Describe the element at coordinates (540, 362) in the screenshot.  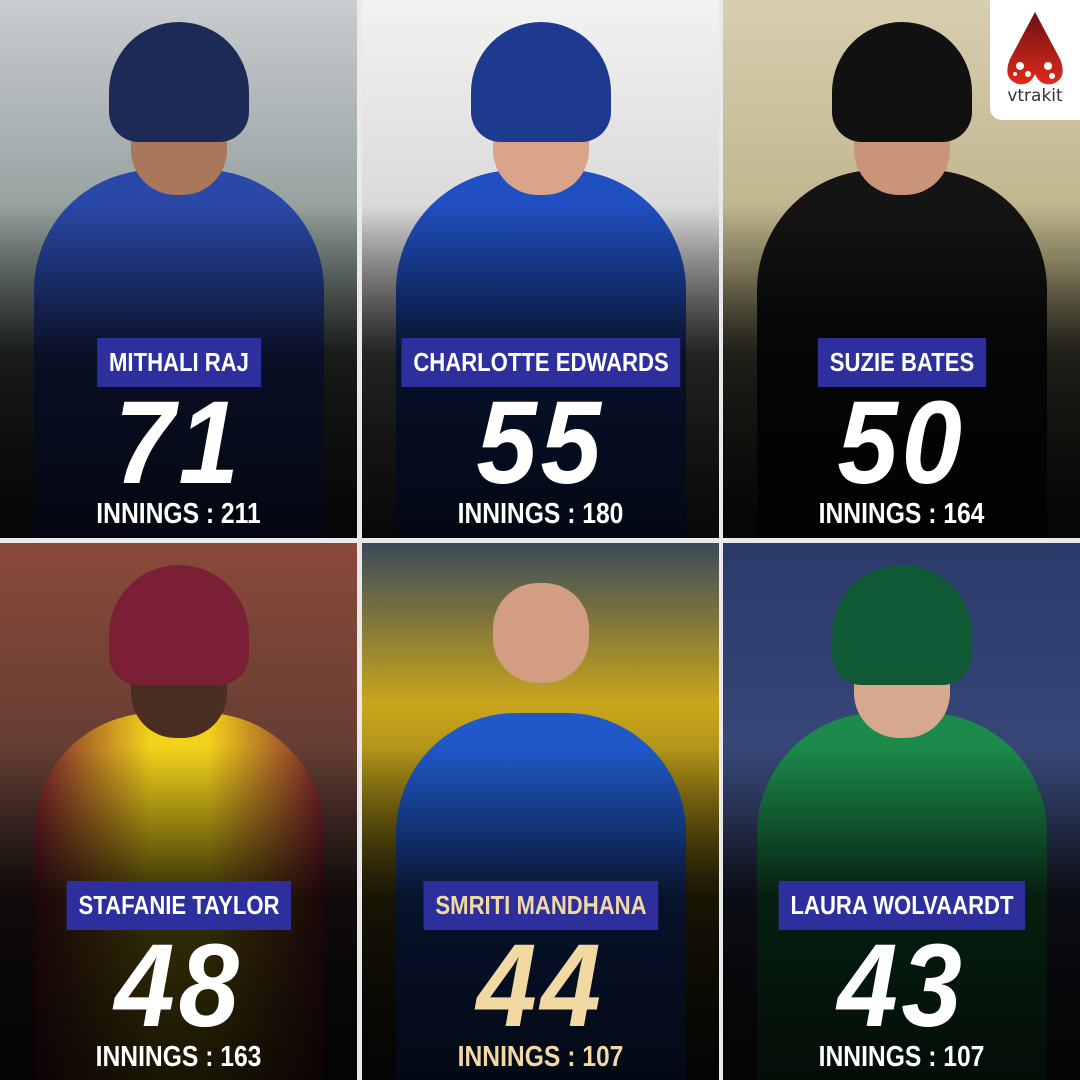
I see `player-name: CHARLOTTE EDWARDS` at that location.